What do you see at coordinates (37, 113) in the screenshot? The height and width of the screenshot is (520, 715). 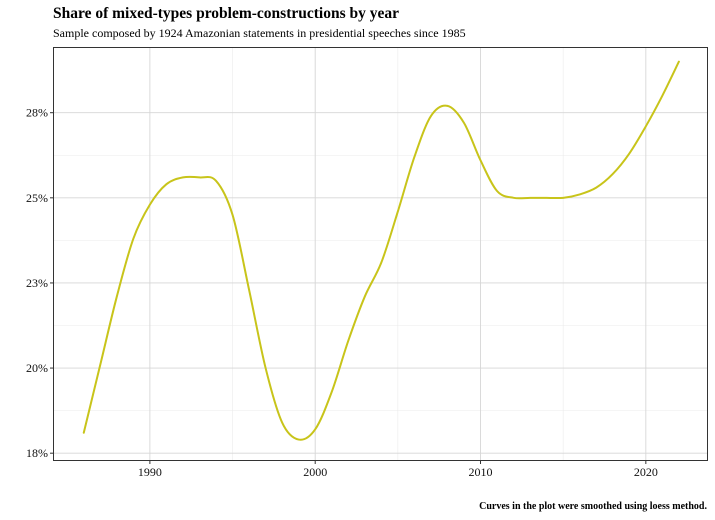 I see `y-tick-label: 28%` at bounding box center [37, 113].